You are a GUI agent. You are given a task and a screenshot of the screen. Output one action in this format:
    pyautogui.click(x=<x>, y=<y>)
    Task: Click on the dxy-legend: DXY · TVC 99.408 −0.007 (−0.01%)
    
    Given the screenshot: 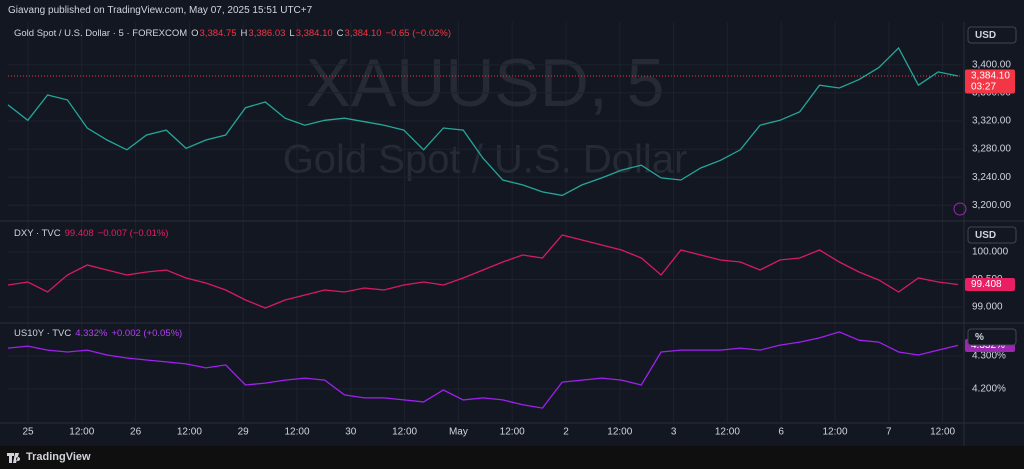 What is the action you would take?
    pyautogui.click(x=91, y=233)
    